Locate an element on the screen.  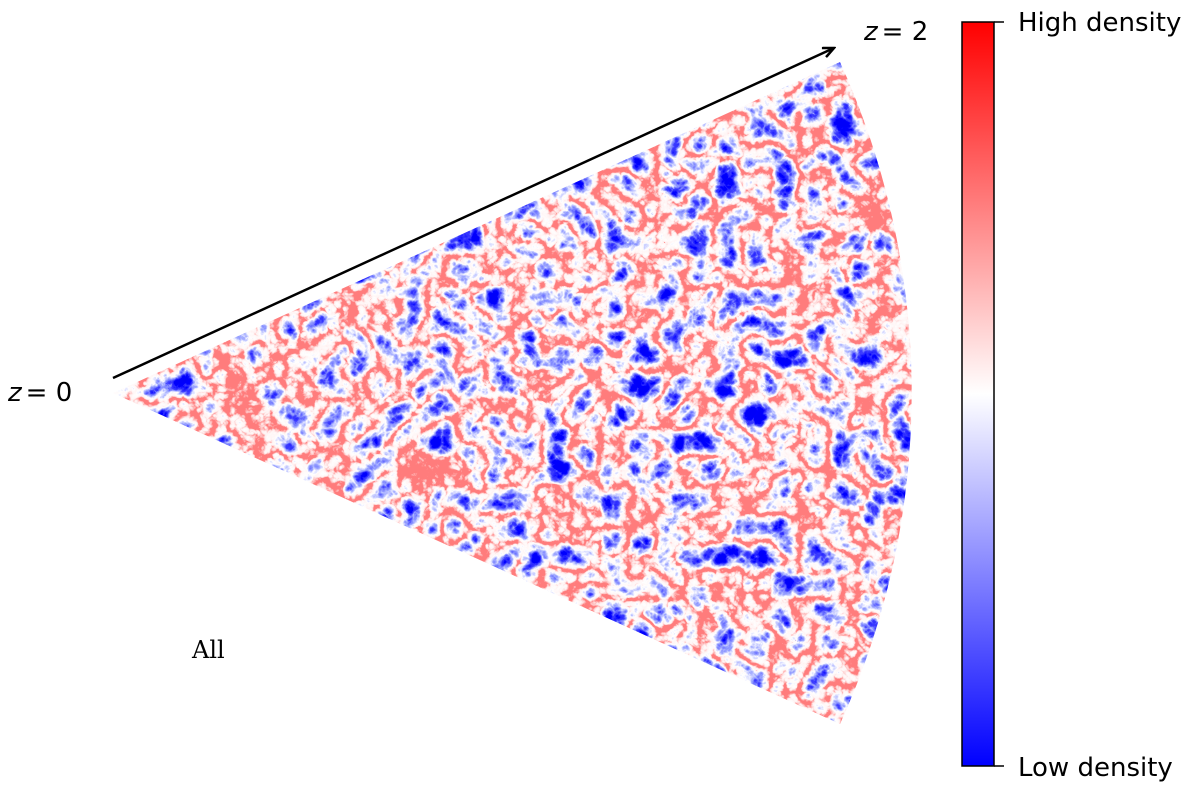
panel-label: All is located at coordinates (208, 650).